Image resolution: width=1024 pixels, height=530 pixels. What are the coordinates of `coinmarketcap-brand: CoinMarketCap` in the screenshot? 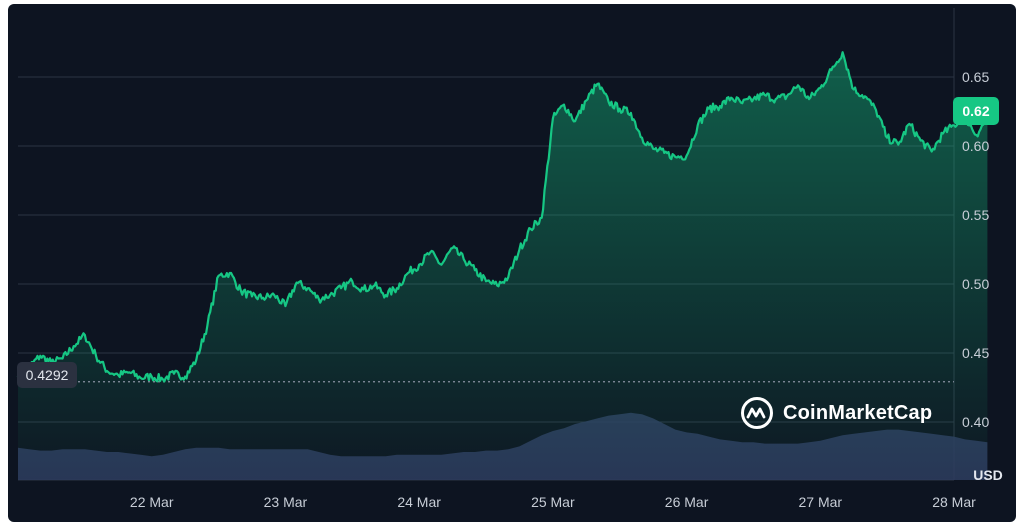 It's located at (836, 413).